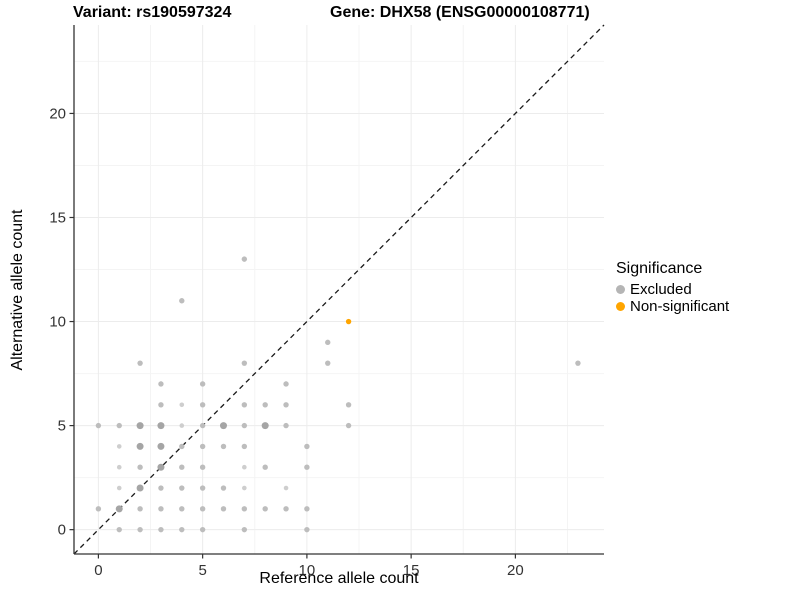 This screenshot has height=600, width=800. I want to click on excluded-point-icon, so click(620, 289).